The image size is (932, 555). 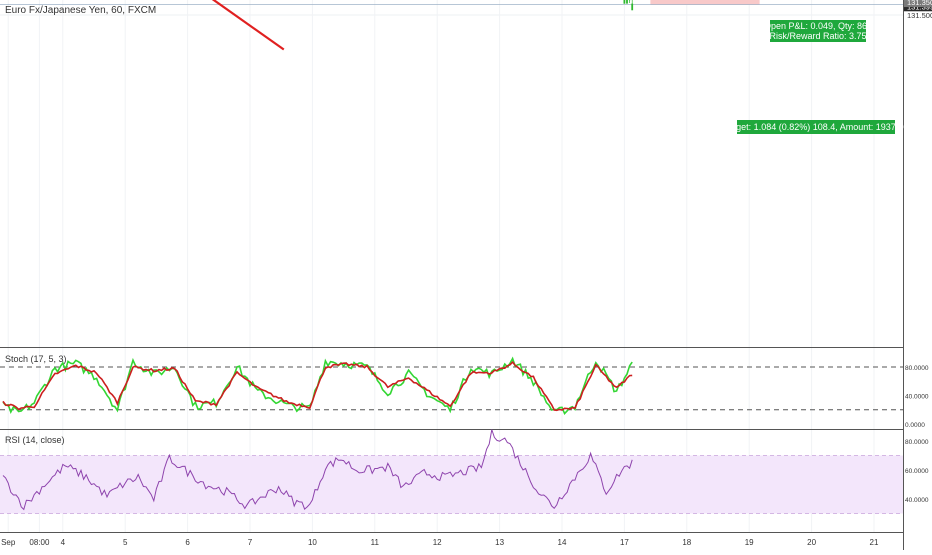 What do you see at coordinates (36, 359) in the screenshot?
I see `stoch-label: Stoch (17, 5, 3)` at bounding box center [36, 359].